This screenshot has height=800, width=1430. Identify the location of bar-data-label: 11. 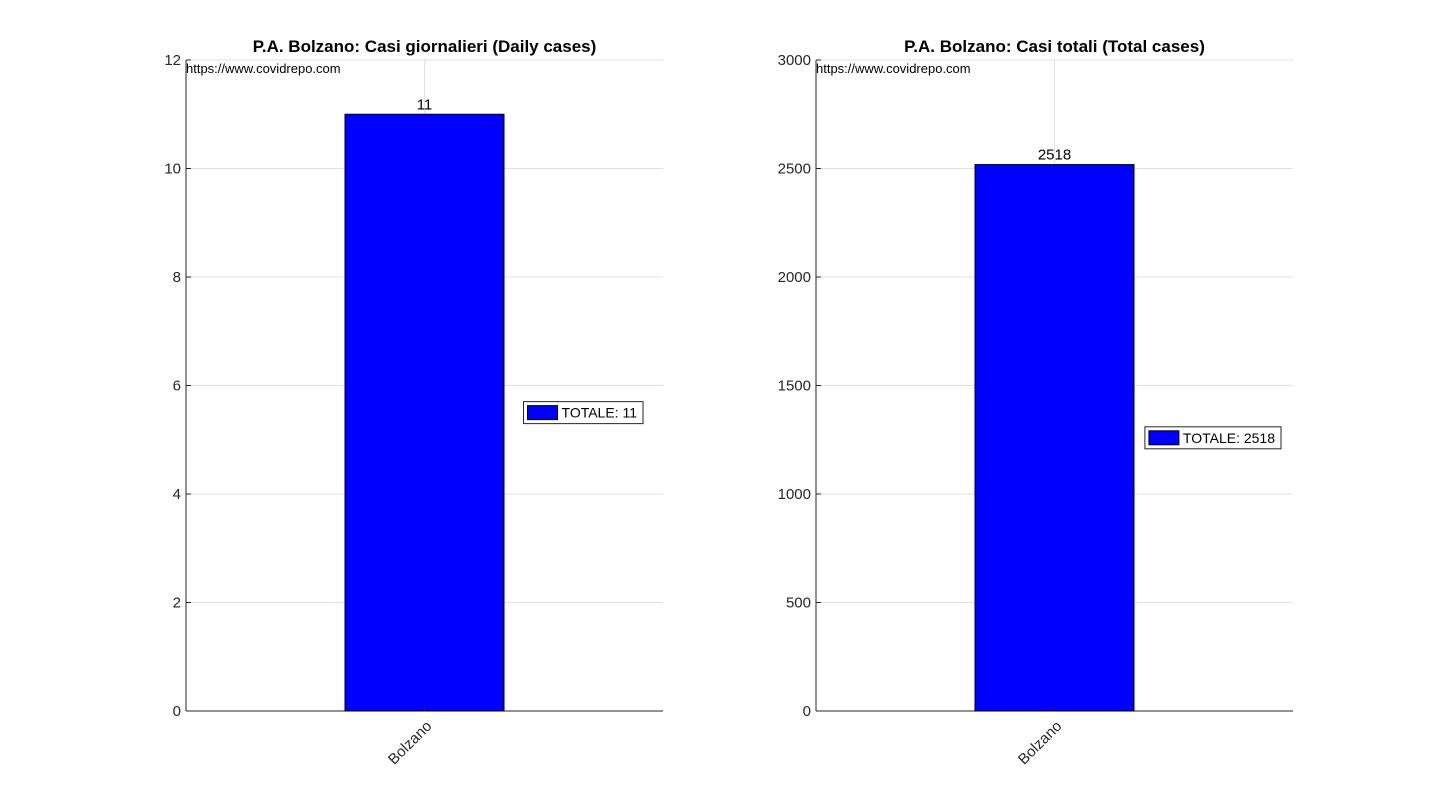
(425, 104).